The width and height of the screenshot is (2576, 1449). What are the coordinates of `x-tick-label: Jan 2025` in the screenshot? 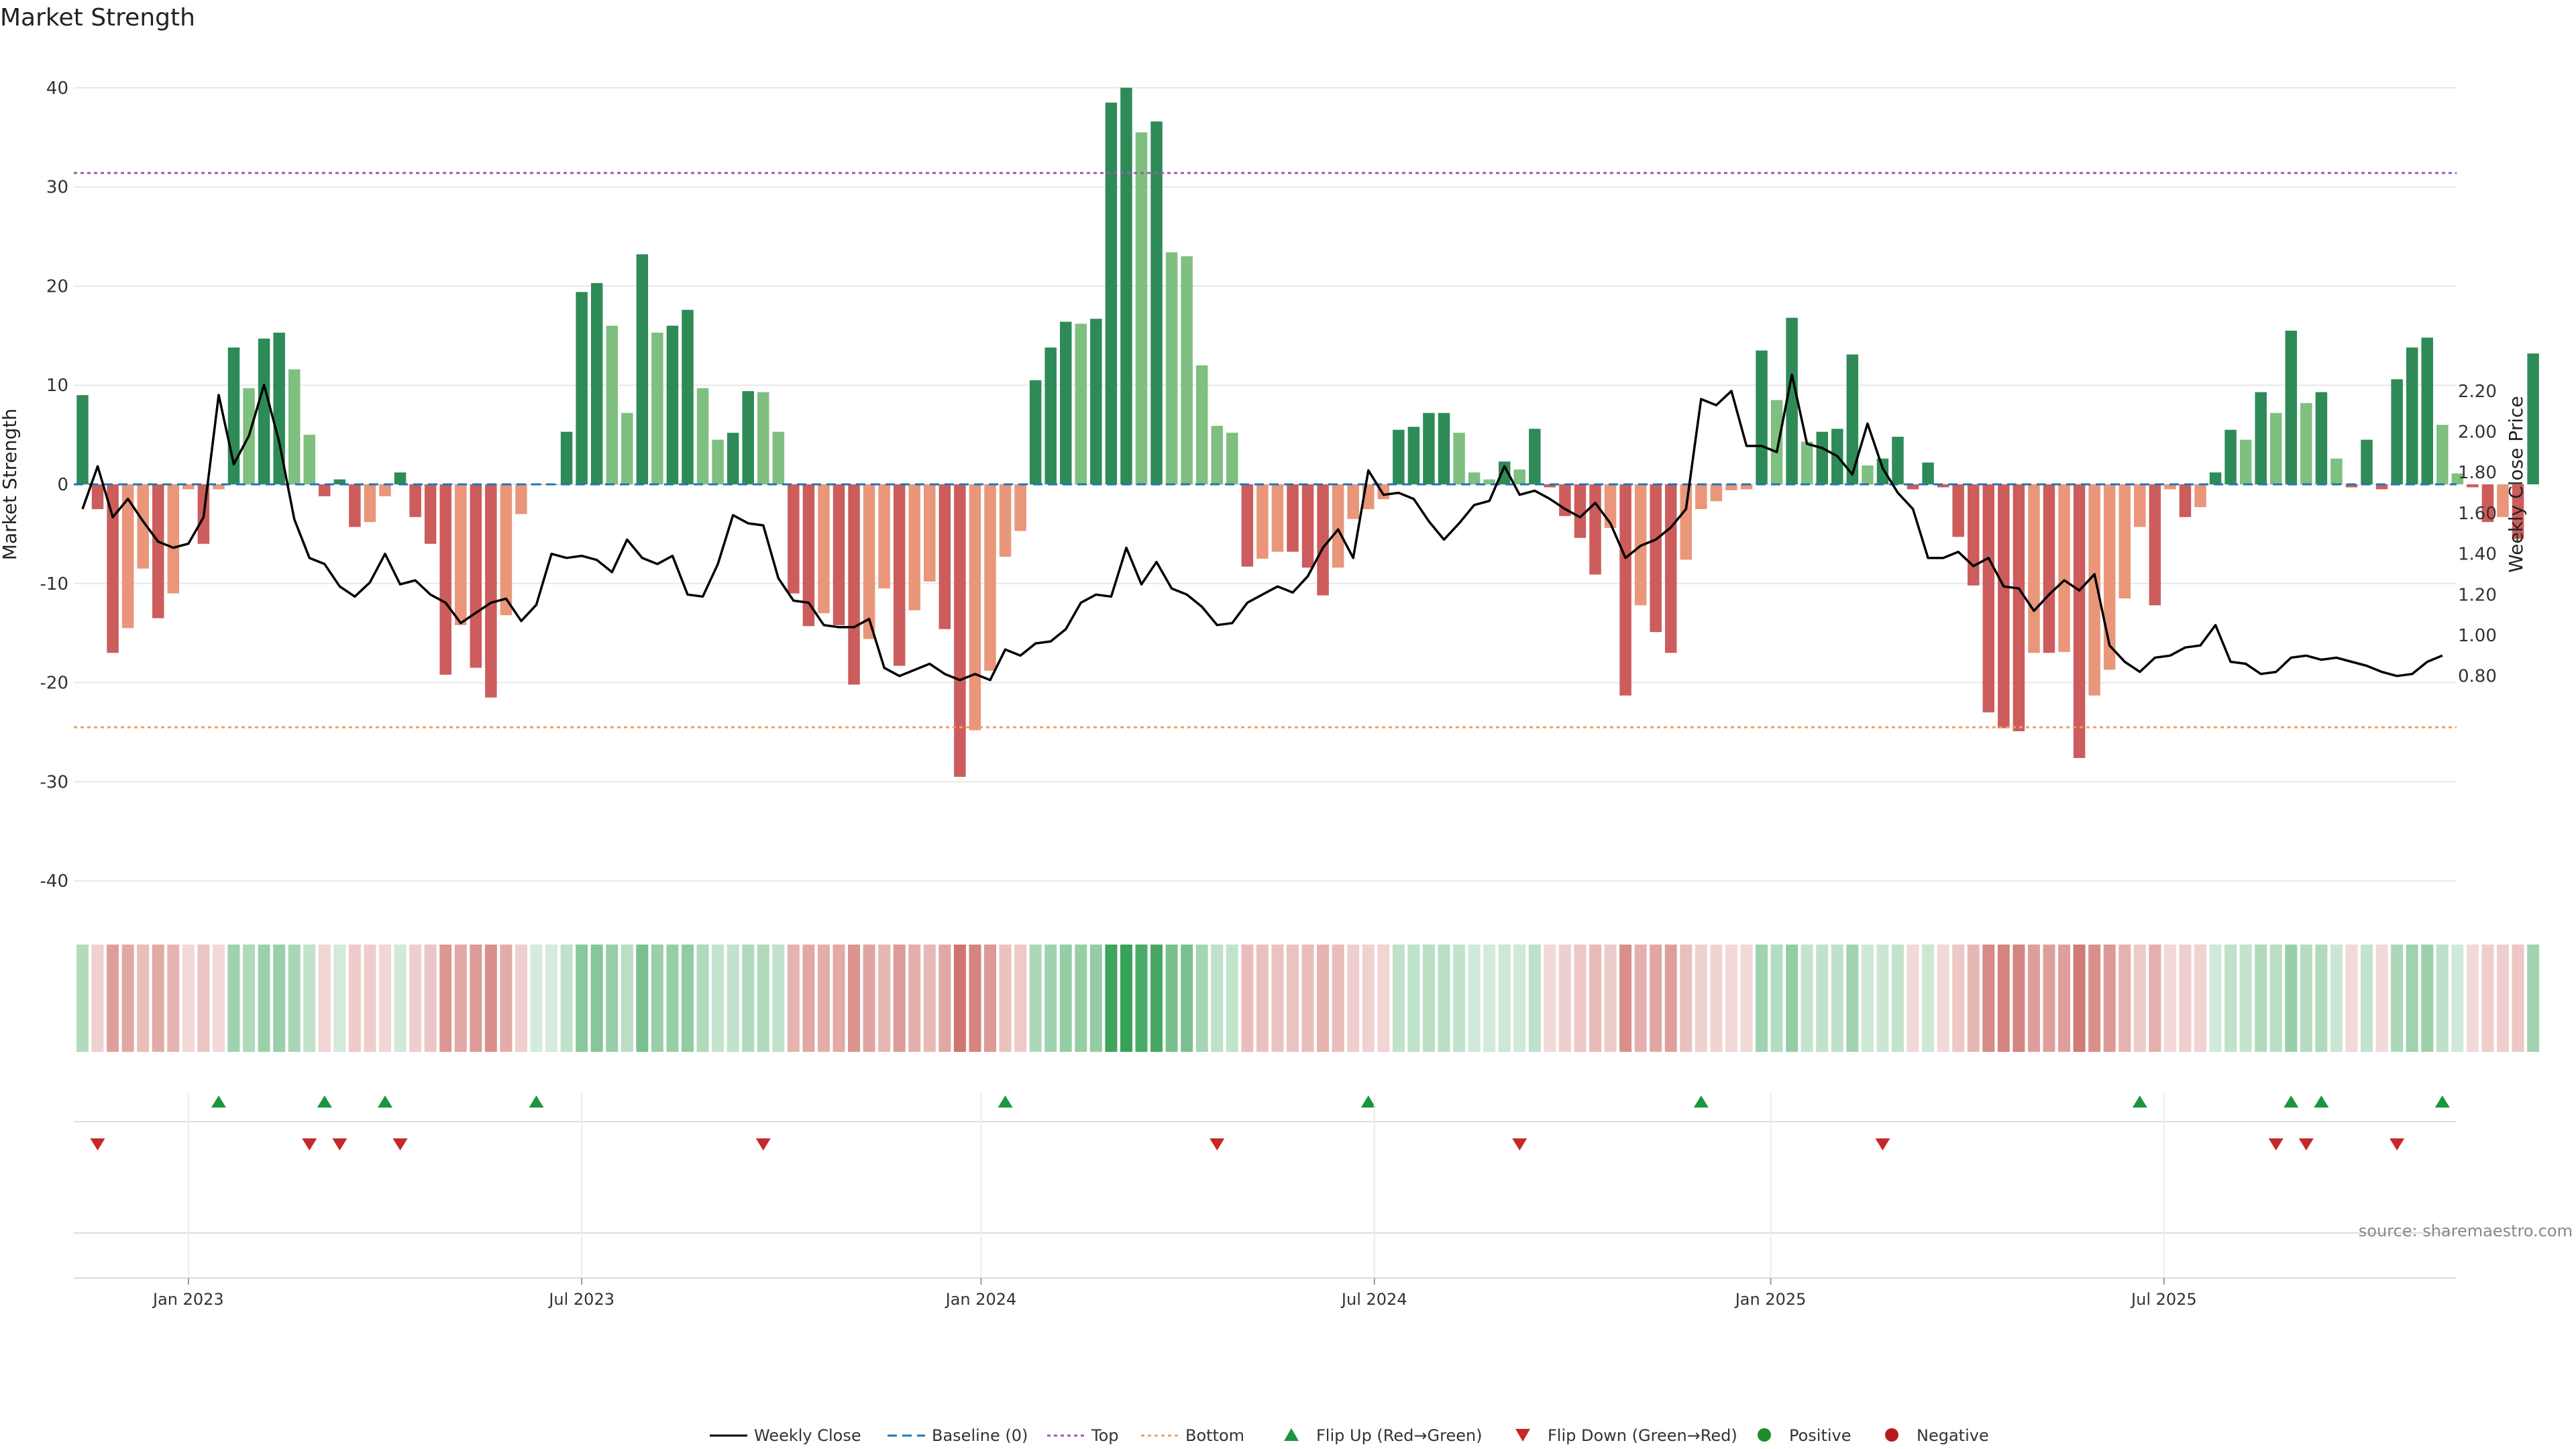 It's located at (1770, 1299).